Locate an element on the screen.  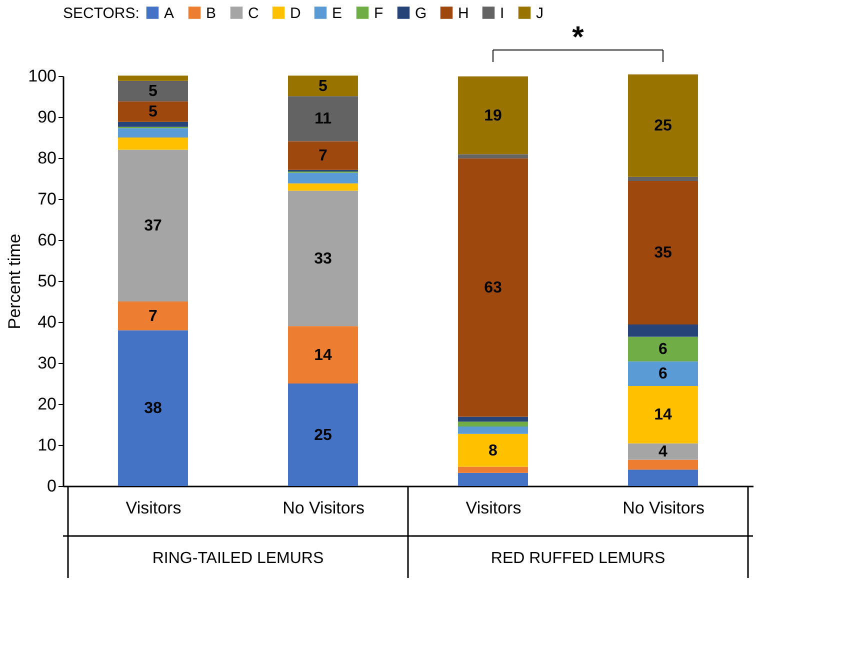
y-tick-label: 90 is located at coordinates (47, 117).